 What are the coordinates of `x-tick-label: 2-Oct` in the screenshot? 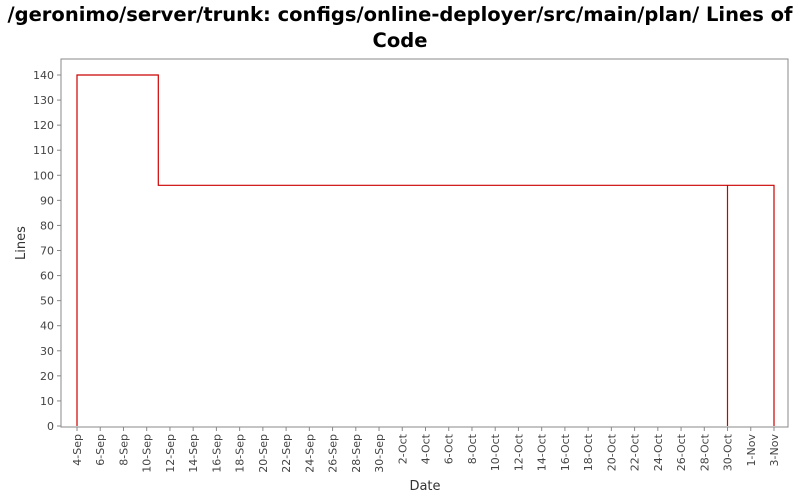 It's located at (402, 448).